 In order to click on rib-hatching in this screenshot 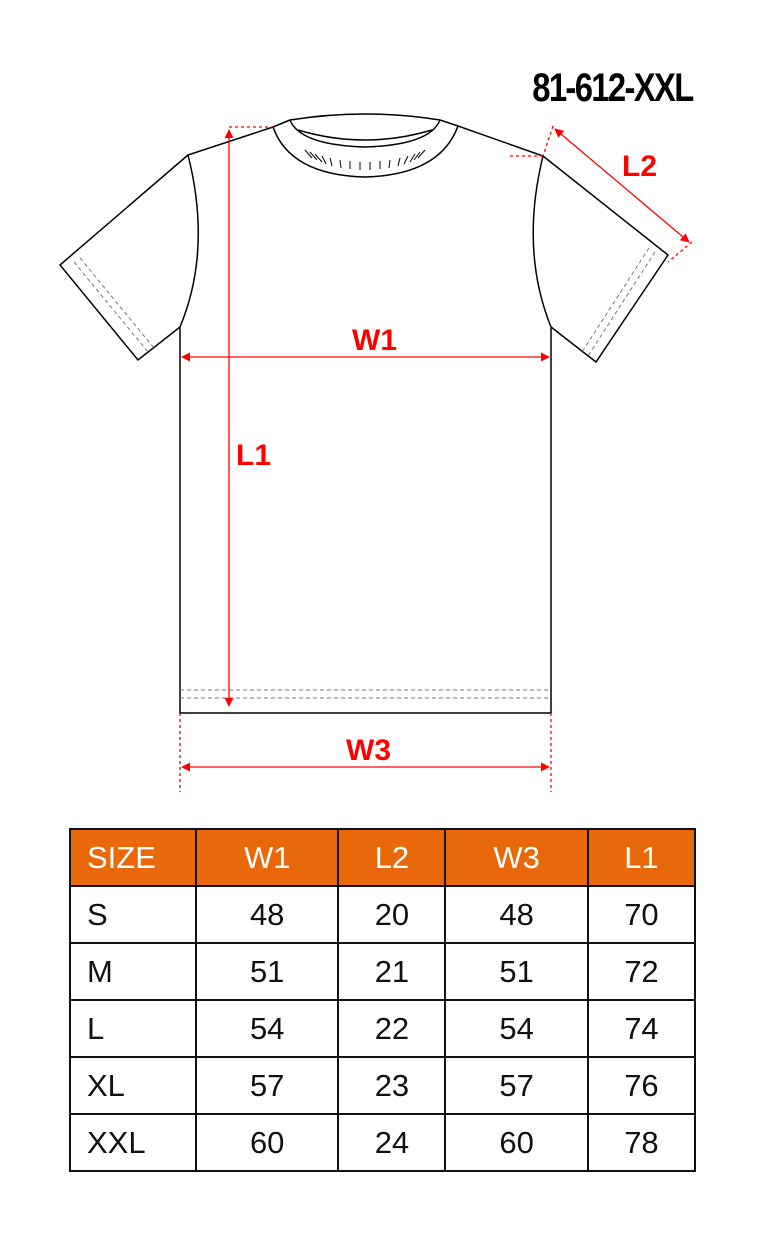, I will do `click(365, 159)`.